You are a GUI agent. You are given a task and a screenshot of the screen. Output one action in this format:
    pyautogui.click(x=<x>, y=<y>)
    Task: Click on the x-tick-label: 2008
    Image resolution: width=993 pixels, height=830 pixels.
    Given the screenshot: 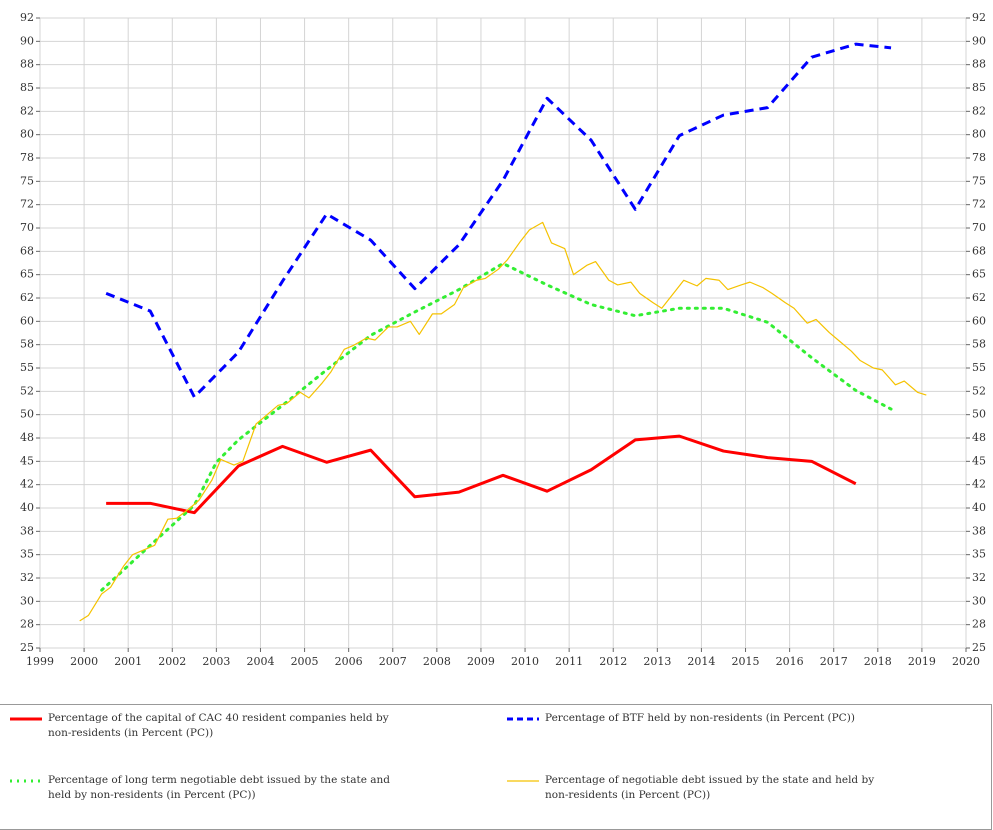 What is the action you would take?
    pyautogui.click(x=437, y=661)
    